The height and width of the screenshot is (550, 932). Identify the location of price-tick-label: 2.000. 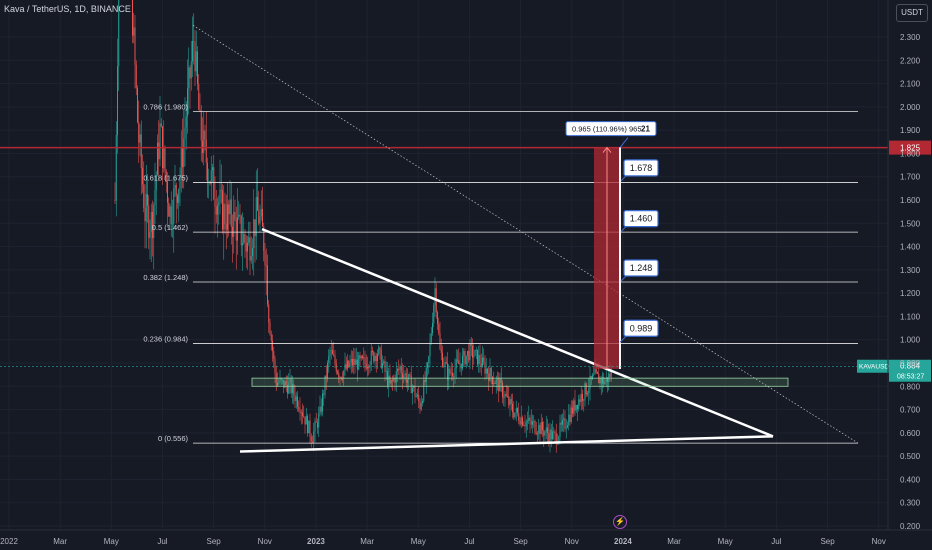
(910, 107).